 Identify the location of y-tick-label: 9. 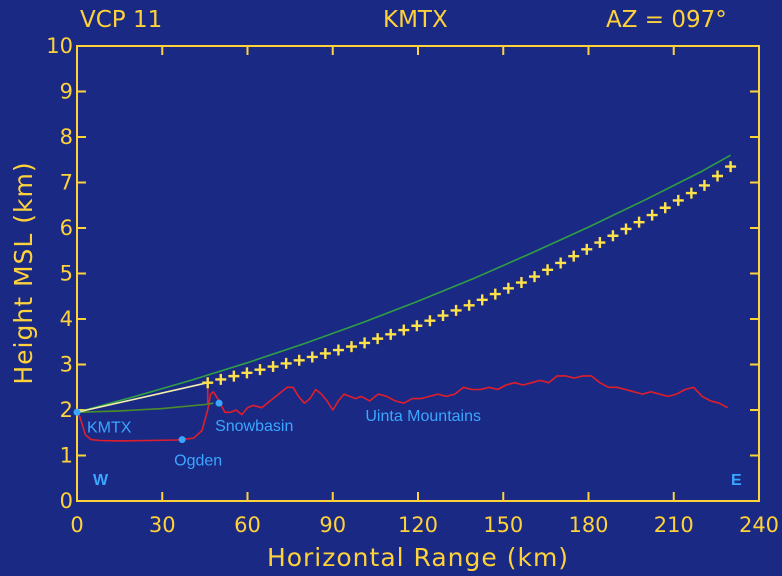
(66, 92).